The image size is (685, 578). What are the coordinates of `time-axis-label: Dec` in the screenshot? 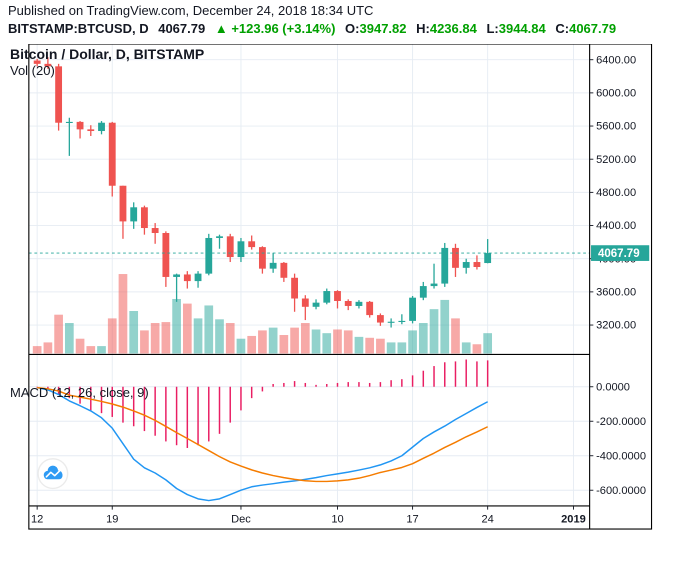 It's located at (241, 520).